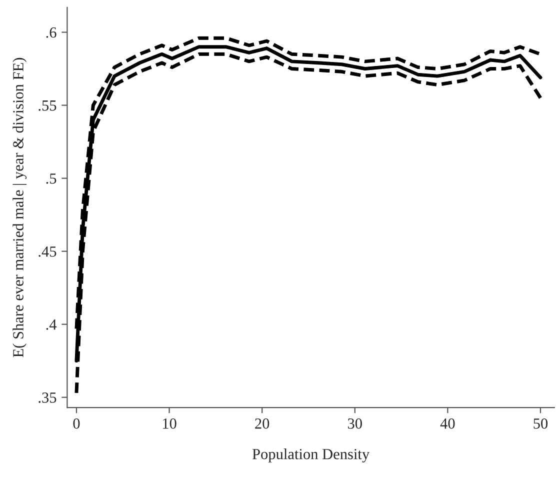 The height and width of the screenshot is (494, 560). I want to click on y-tick-label: .35, so click(47, 397).